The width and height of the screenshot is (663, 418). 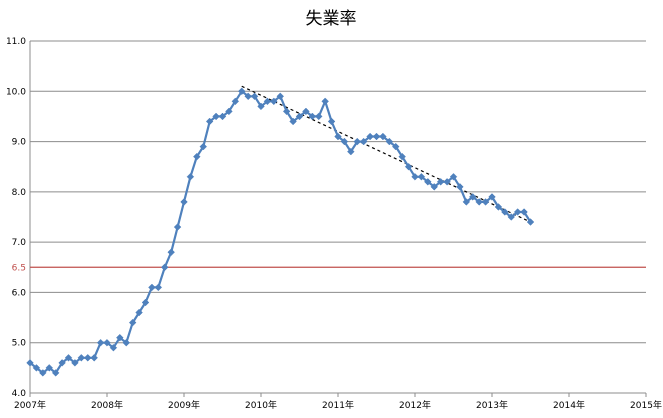 What do you see at coordinates (331, 19) in the screenshot?
I see `chart-title: 失業率` at bounding box center [331, 19].